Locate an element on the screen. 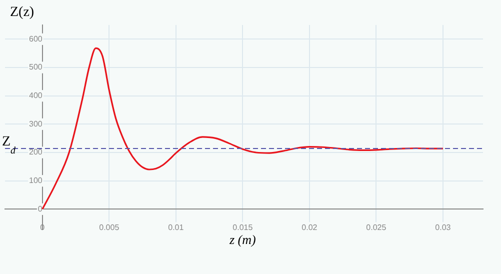 The height and width of the screenshot is (274, 501). y-tick-label: 100 is located at coordinates (36, 181).